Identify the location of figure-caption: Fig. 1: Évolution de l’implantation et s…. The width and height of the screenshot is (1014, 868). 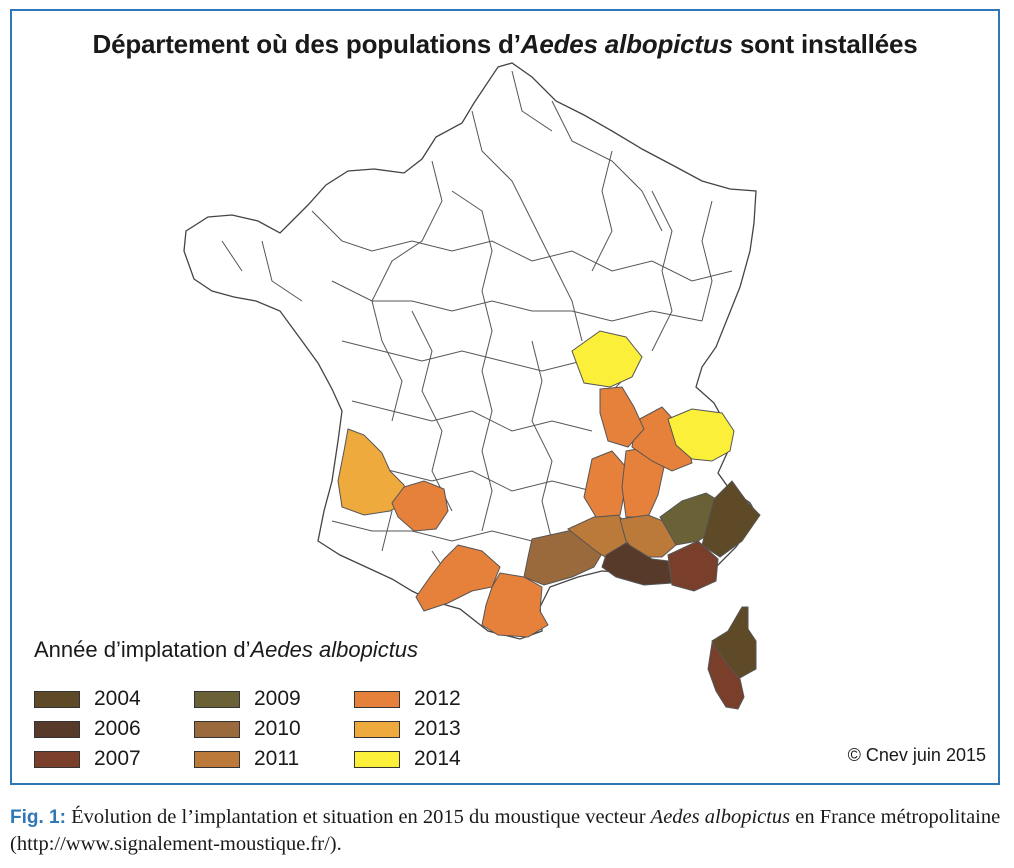
(510, 830).